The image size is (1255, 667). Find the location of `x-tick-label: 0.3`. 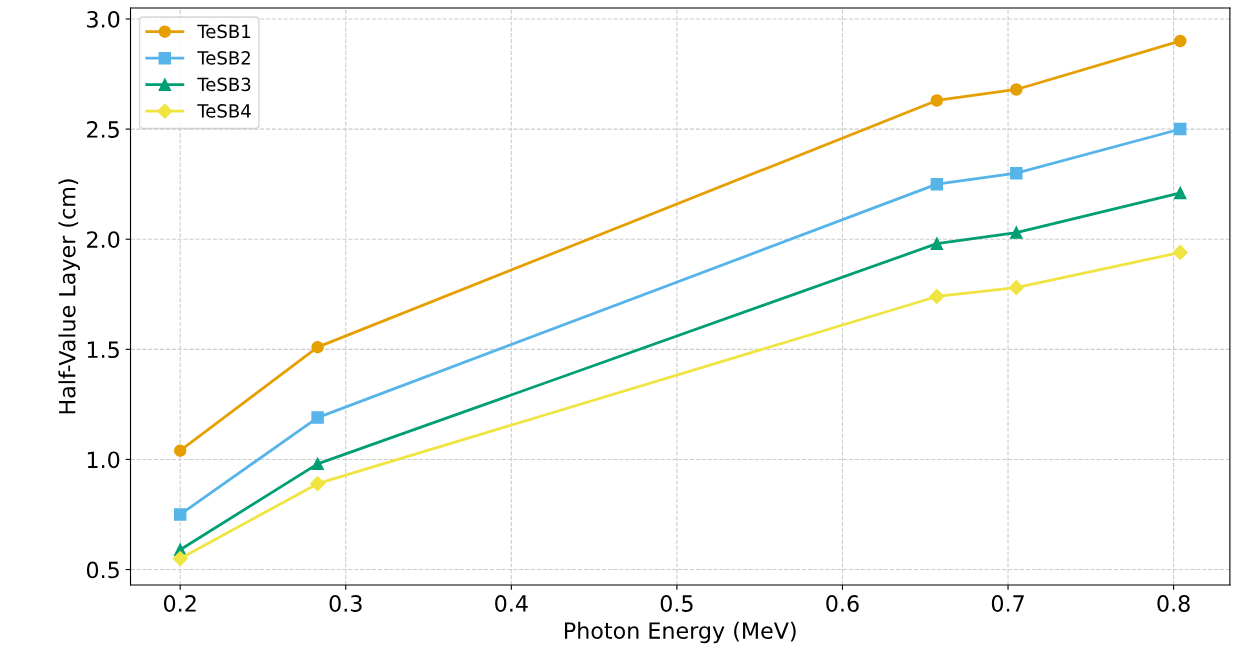

x-tick-label: 0.3 is located at coordinates (345, 603).